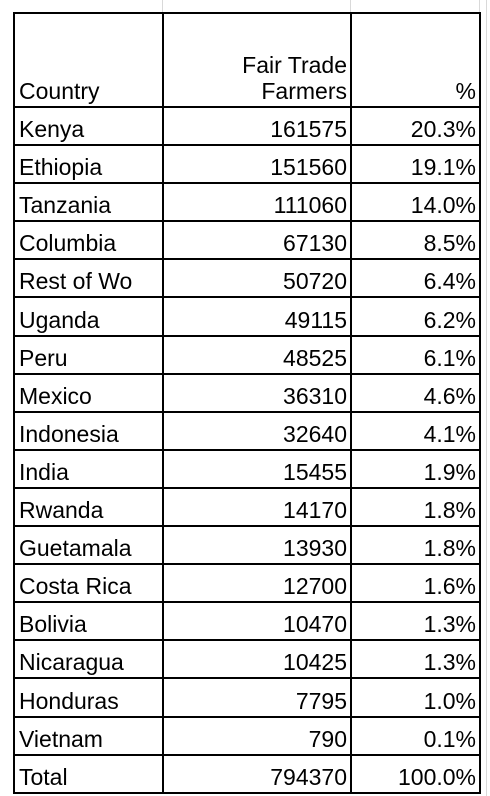  What do you see at coordinates (416, 469) in the screenshot?
I see `table-cell: 1.9%` at bounding box center [416, 469].